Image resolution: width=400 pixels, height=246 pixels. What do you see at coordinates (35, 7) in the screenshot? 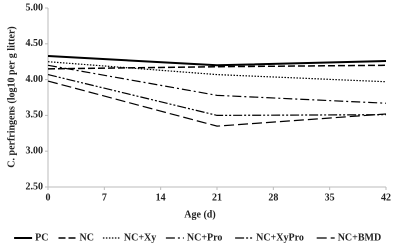
I see `y-tick-label: 5.00` at bounding box center [35, 7].